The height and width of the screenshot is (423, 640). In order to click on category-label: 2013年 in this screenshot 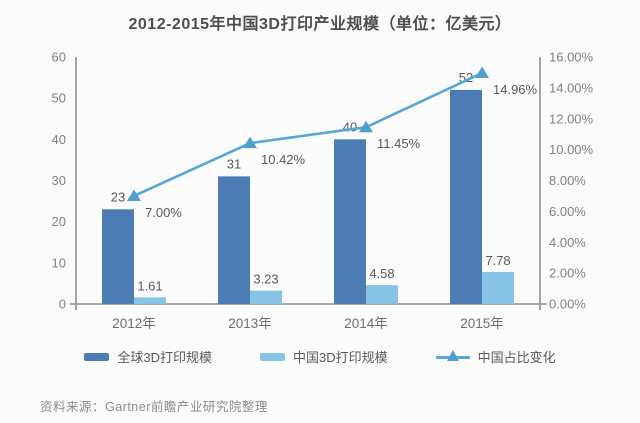, I will do `click(250, 323)`.